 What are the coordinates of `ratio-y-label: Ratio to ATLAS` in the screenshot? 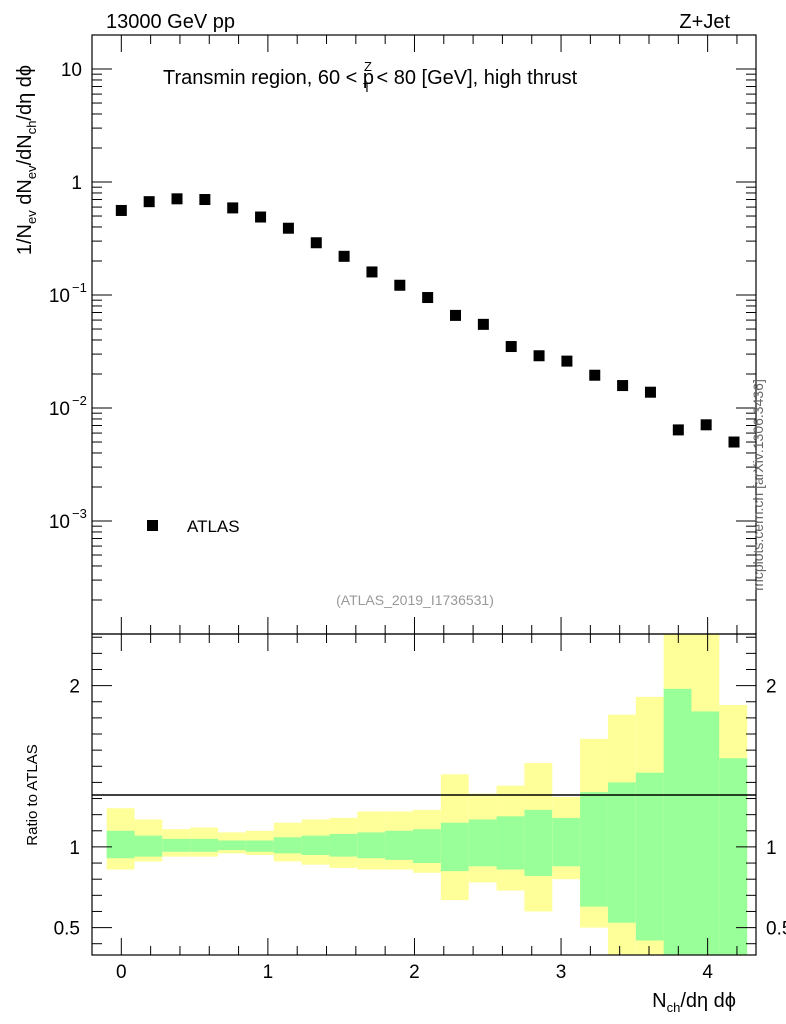 It's located at (32, 794).